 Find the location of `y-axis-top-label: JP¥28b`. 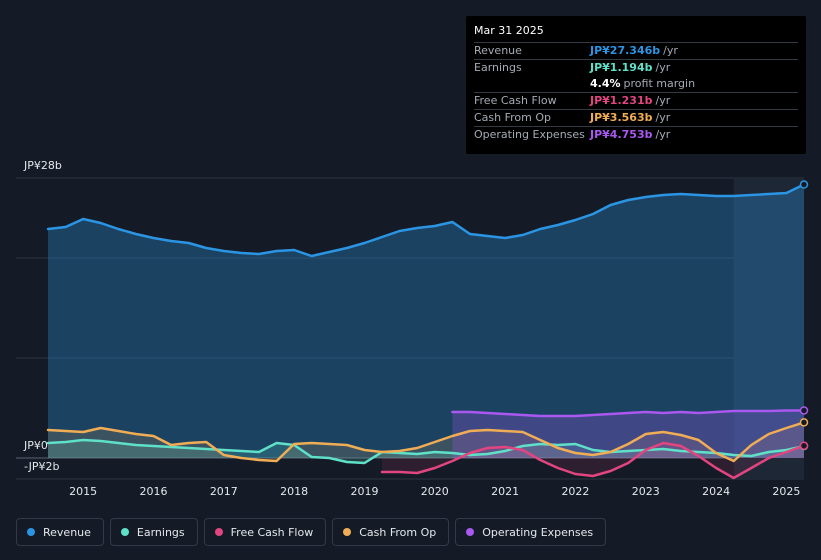

y-axis-top-label: JP¥28b is located at coordinates (42, 165).